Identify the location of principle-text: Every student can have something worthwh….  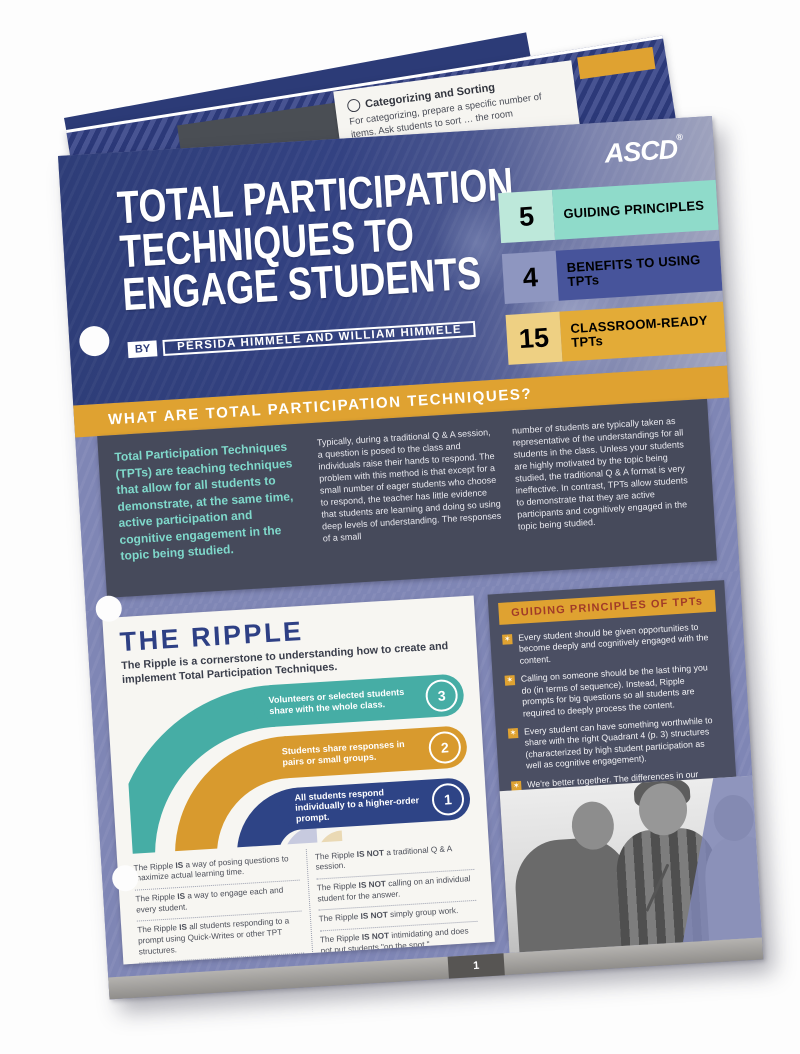
(618, 743).